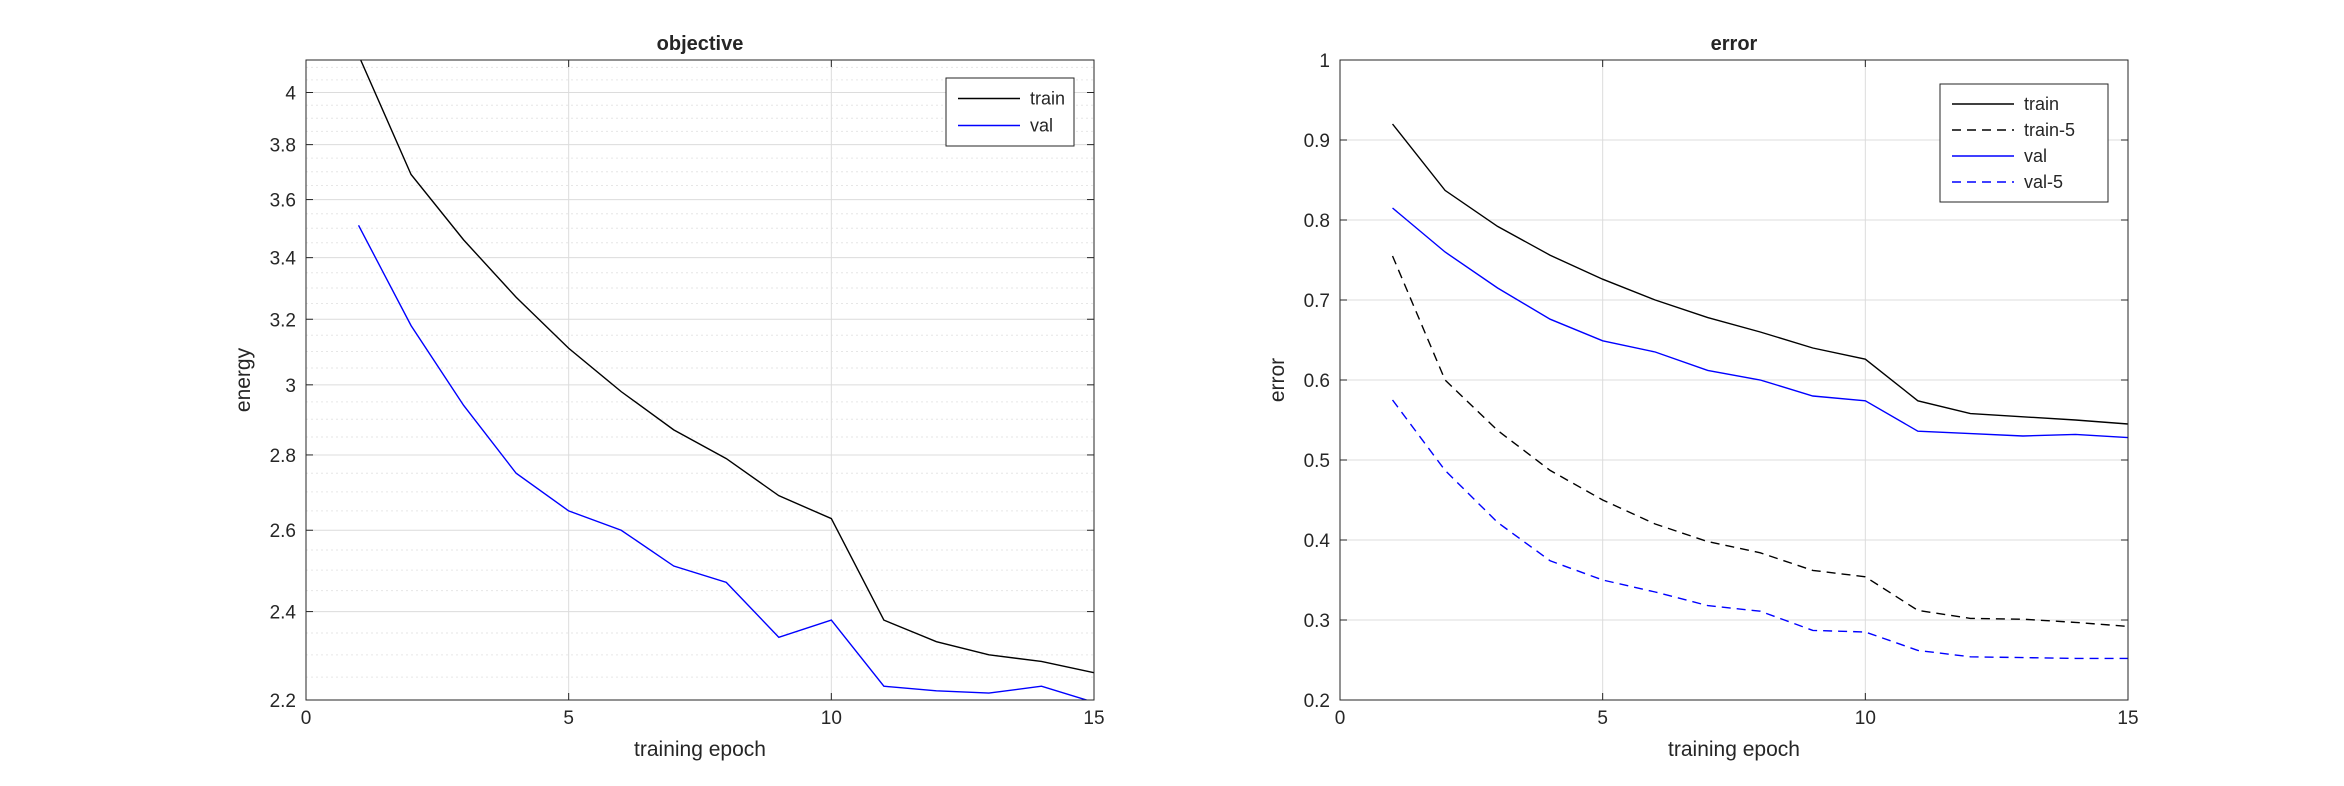 The image size is (2344, 786). I want to click on y-tick-label: 3, so click(290, 386).